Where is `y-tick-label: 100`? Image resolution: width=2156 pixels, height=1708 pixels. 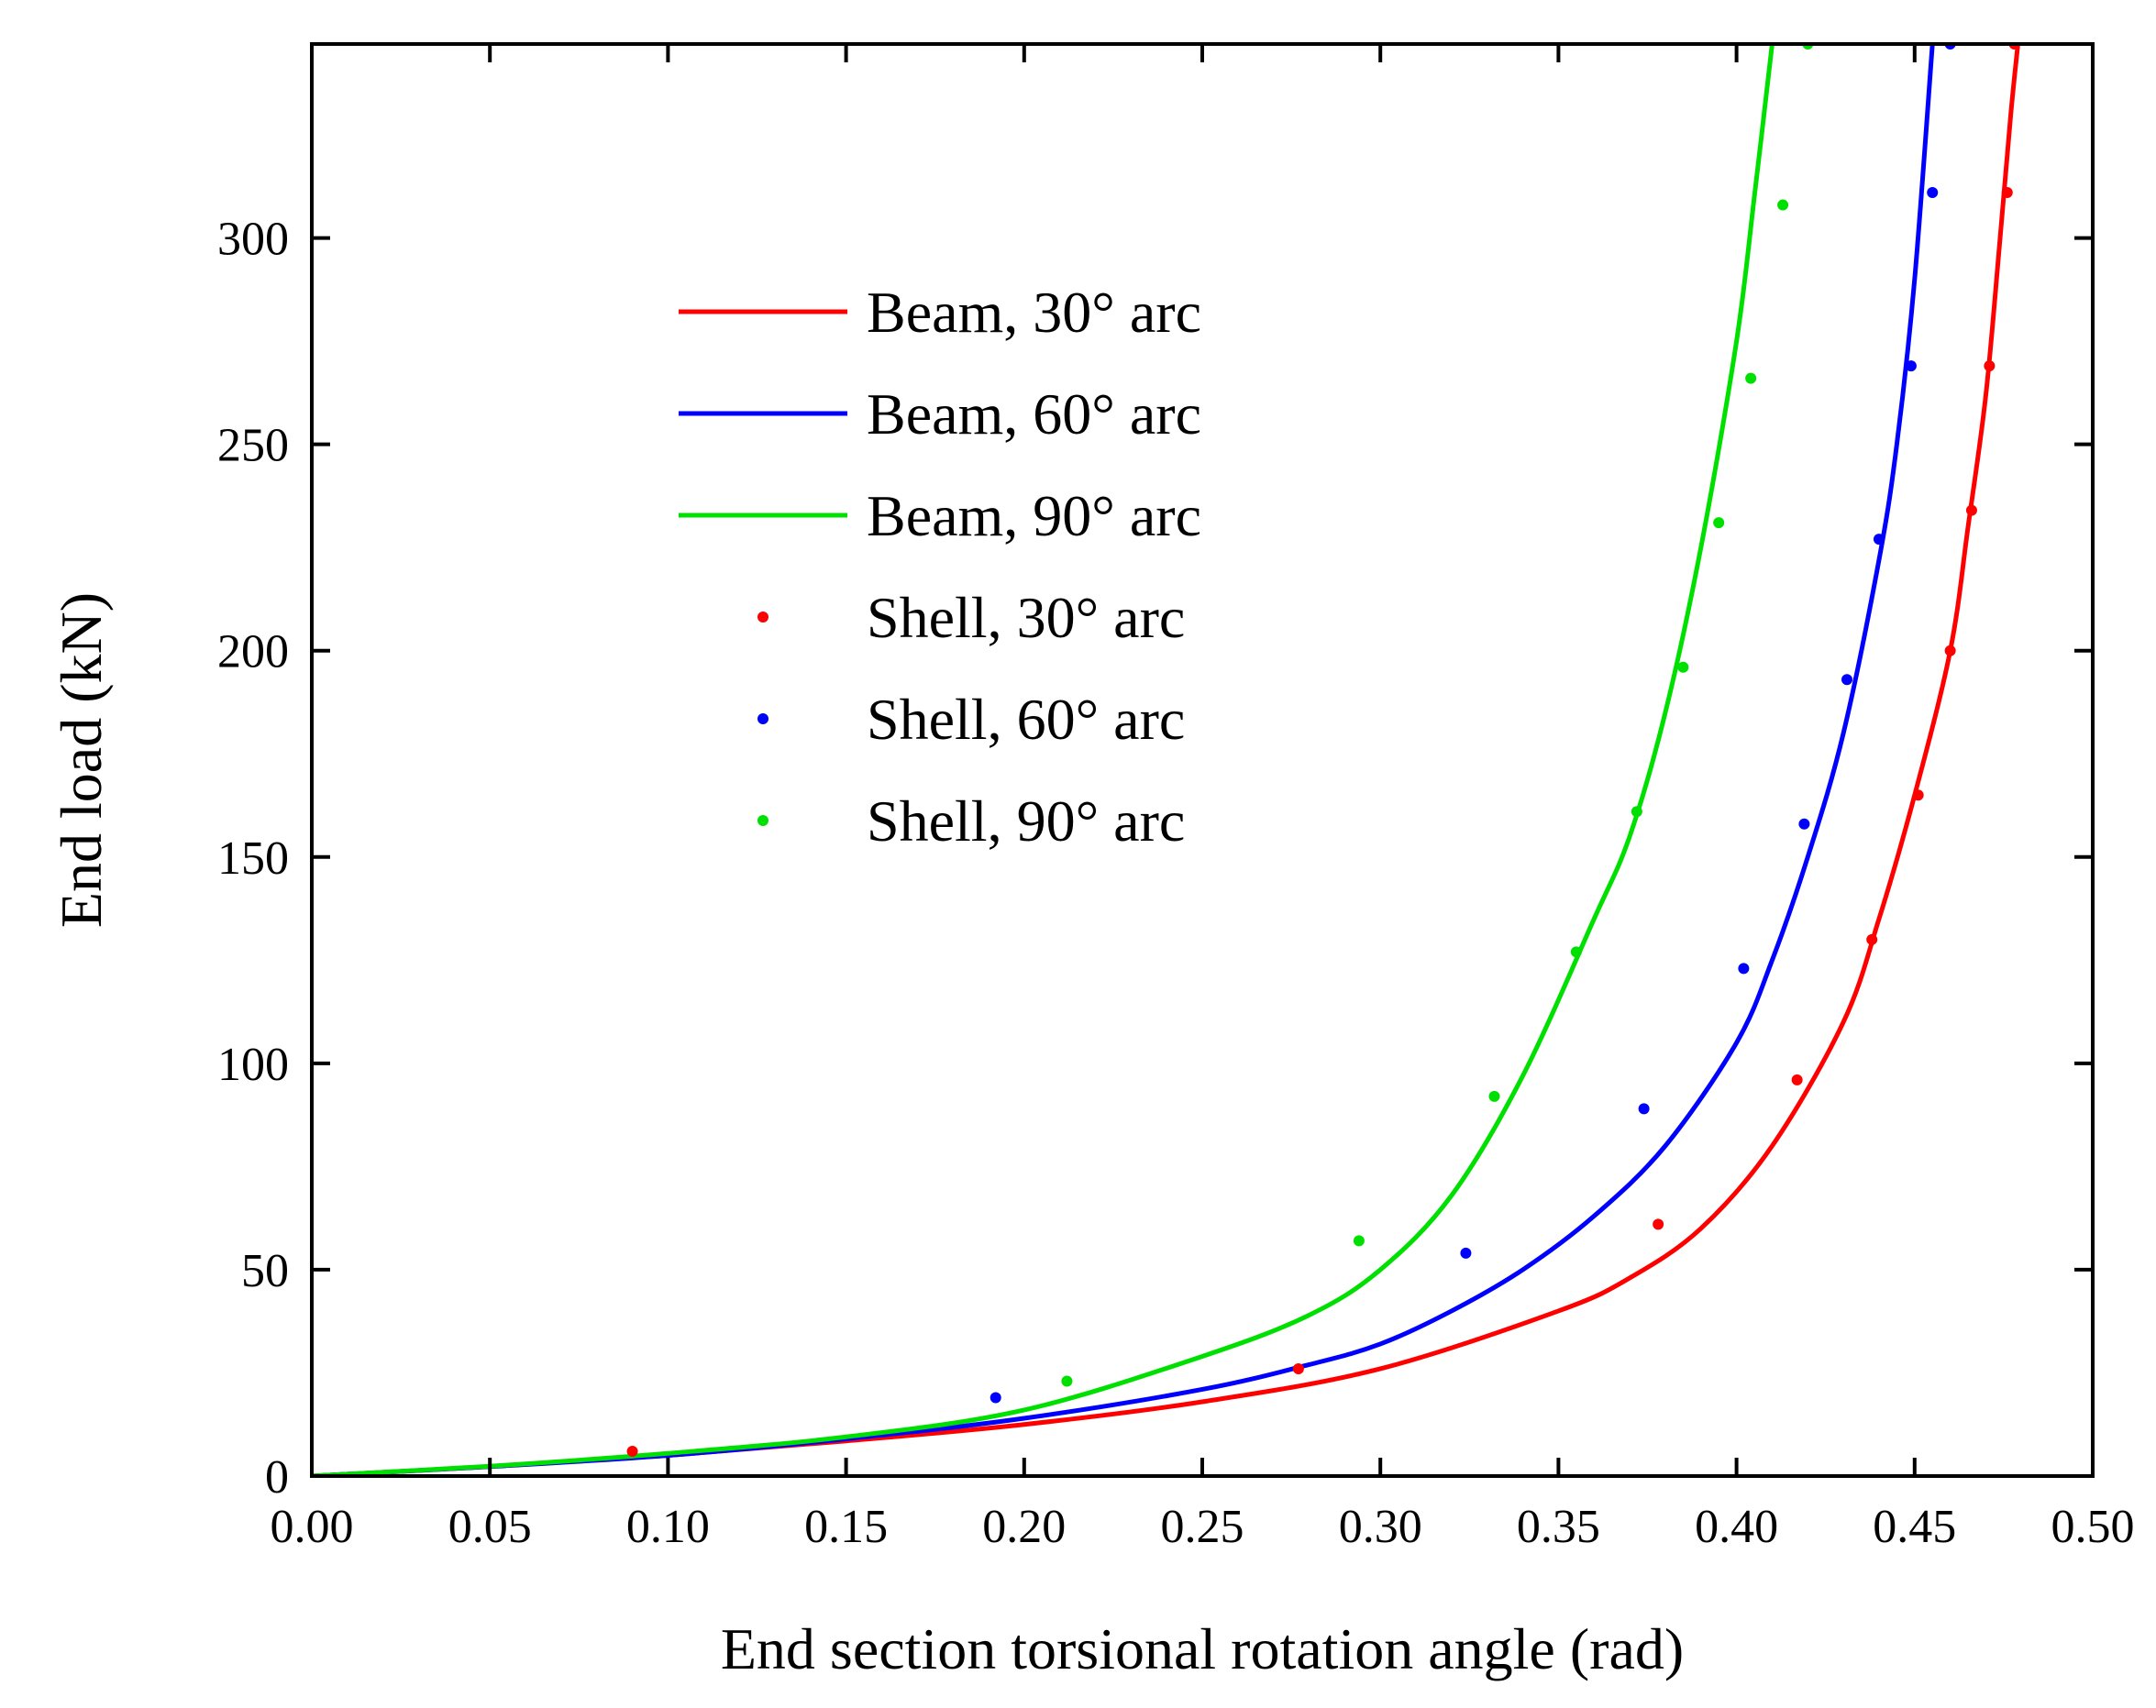 y-tick-label: 100 is located at coordinates (253, 1065).